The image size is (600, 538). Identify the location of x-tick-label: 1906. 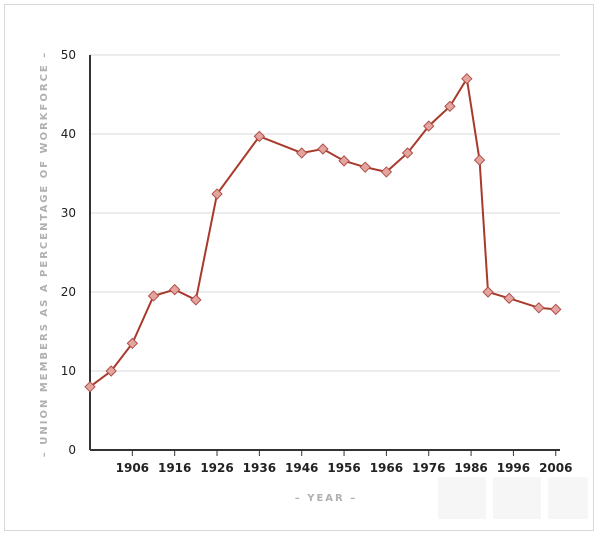
(132, 468).